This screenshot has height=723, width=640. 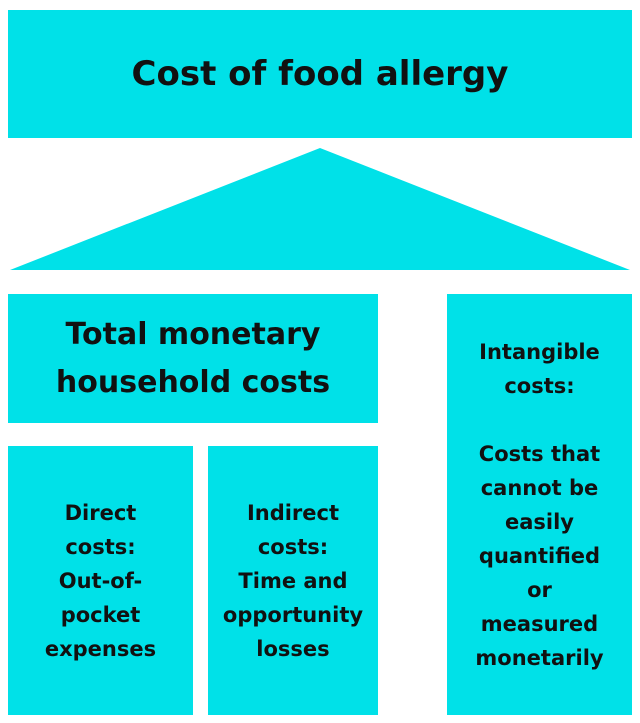 I want to click on intangible-line: easily, so click(x=539, y=521).